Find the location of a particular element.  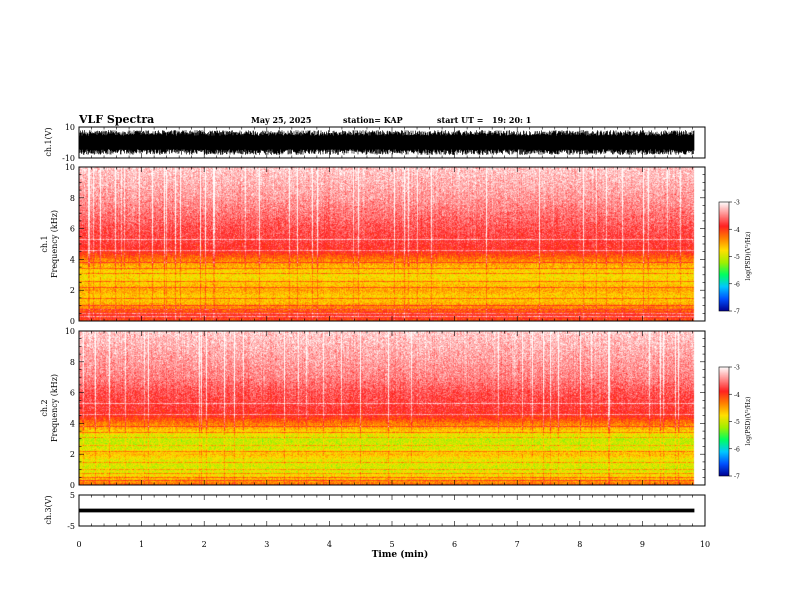

station-label: station= KAP is located at coordinates (373, 120).